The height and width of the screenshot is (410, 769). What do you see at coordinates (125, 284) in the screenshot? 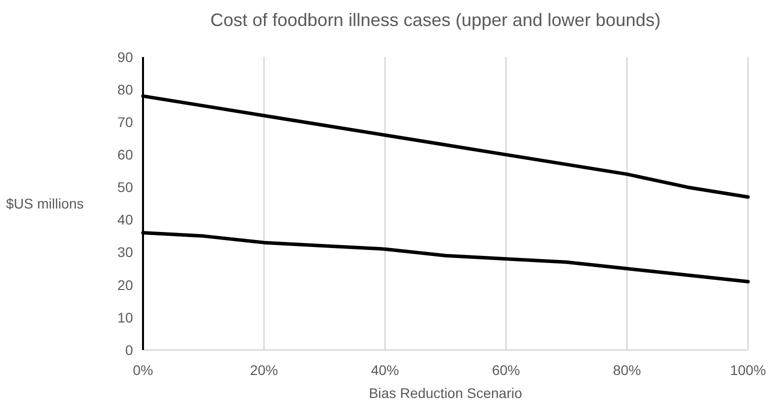
I see `y-tick-label: 20` at bounding box center [125, 284].